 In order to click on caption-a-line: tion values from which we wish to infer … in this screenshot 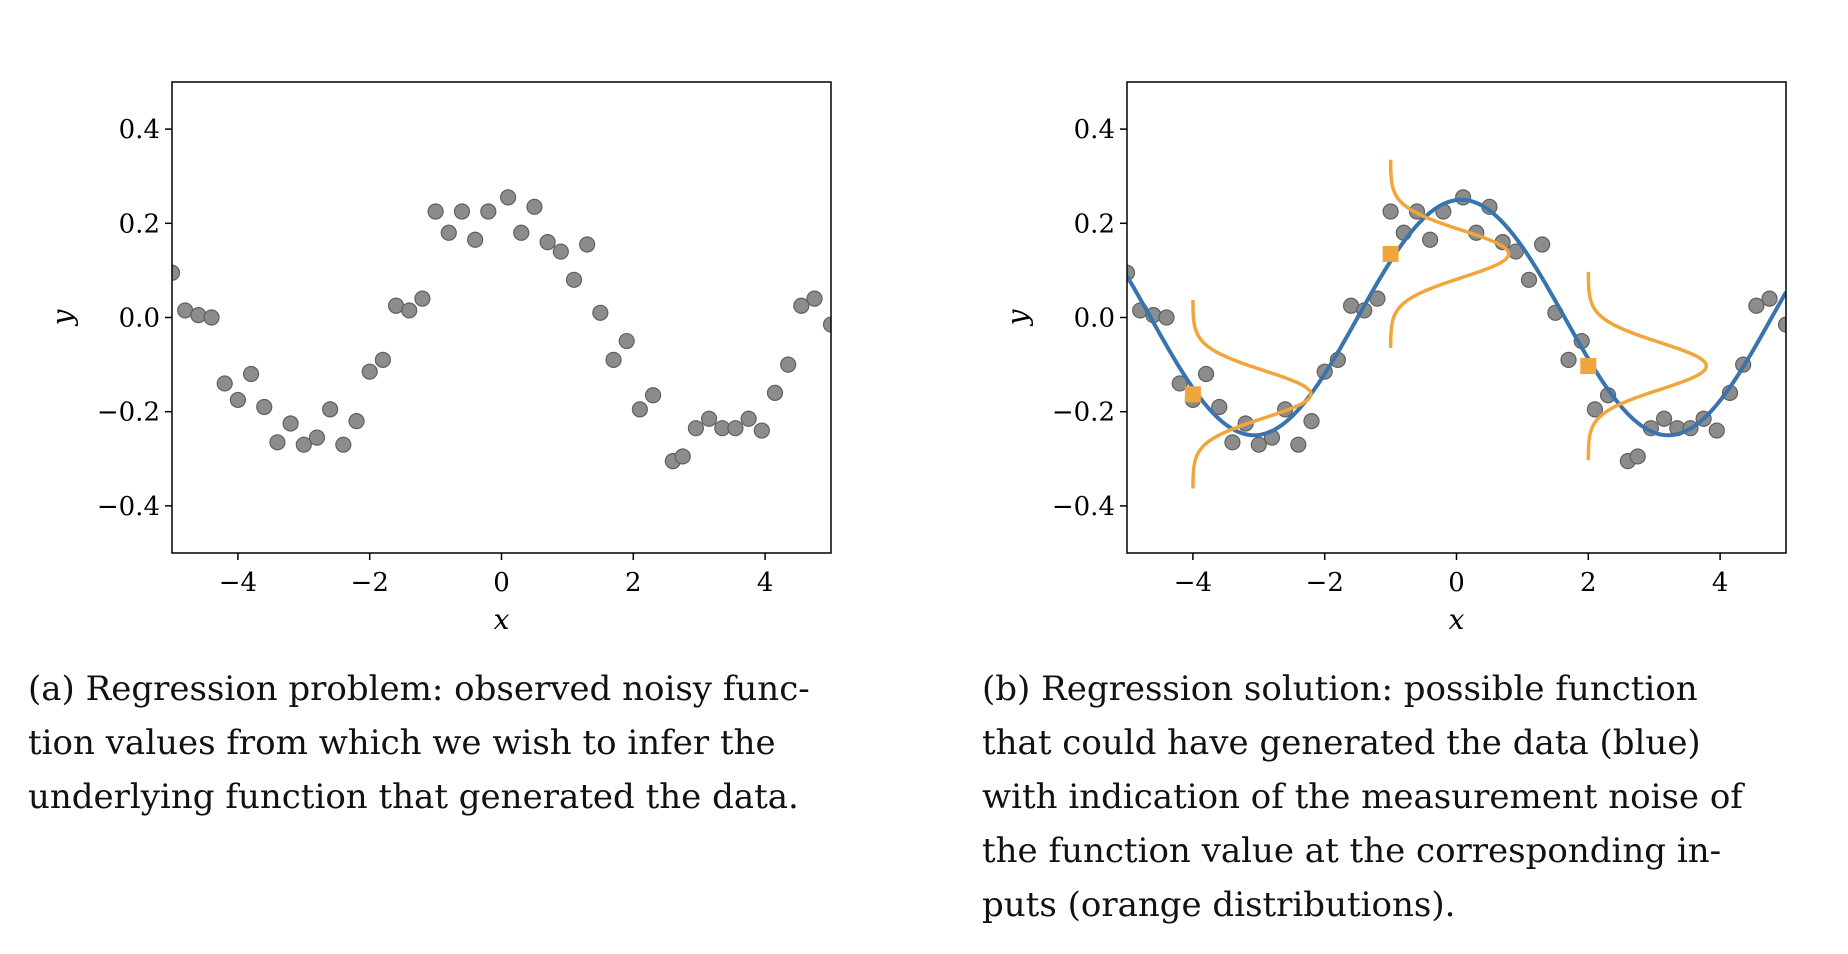, I will do `click(402, 743)`.